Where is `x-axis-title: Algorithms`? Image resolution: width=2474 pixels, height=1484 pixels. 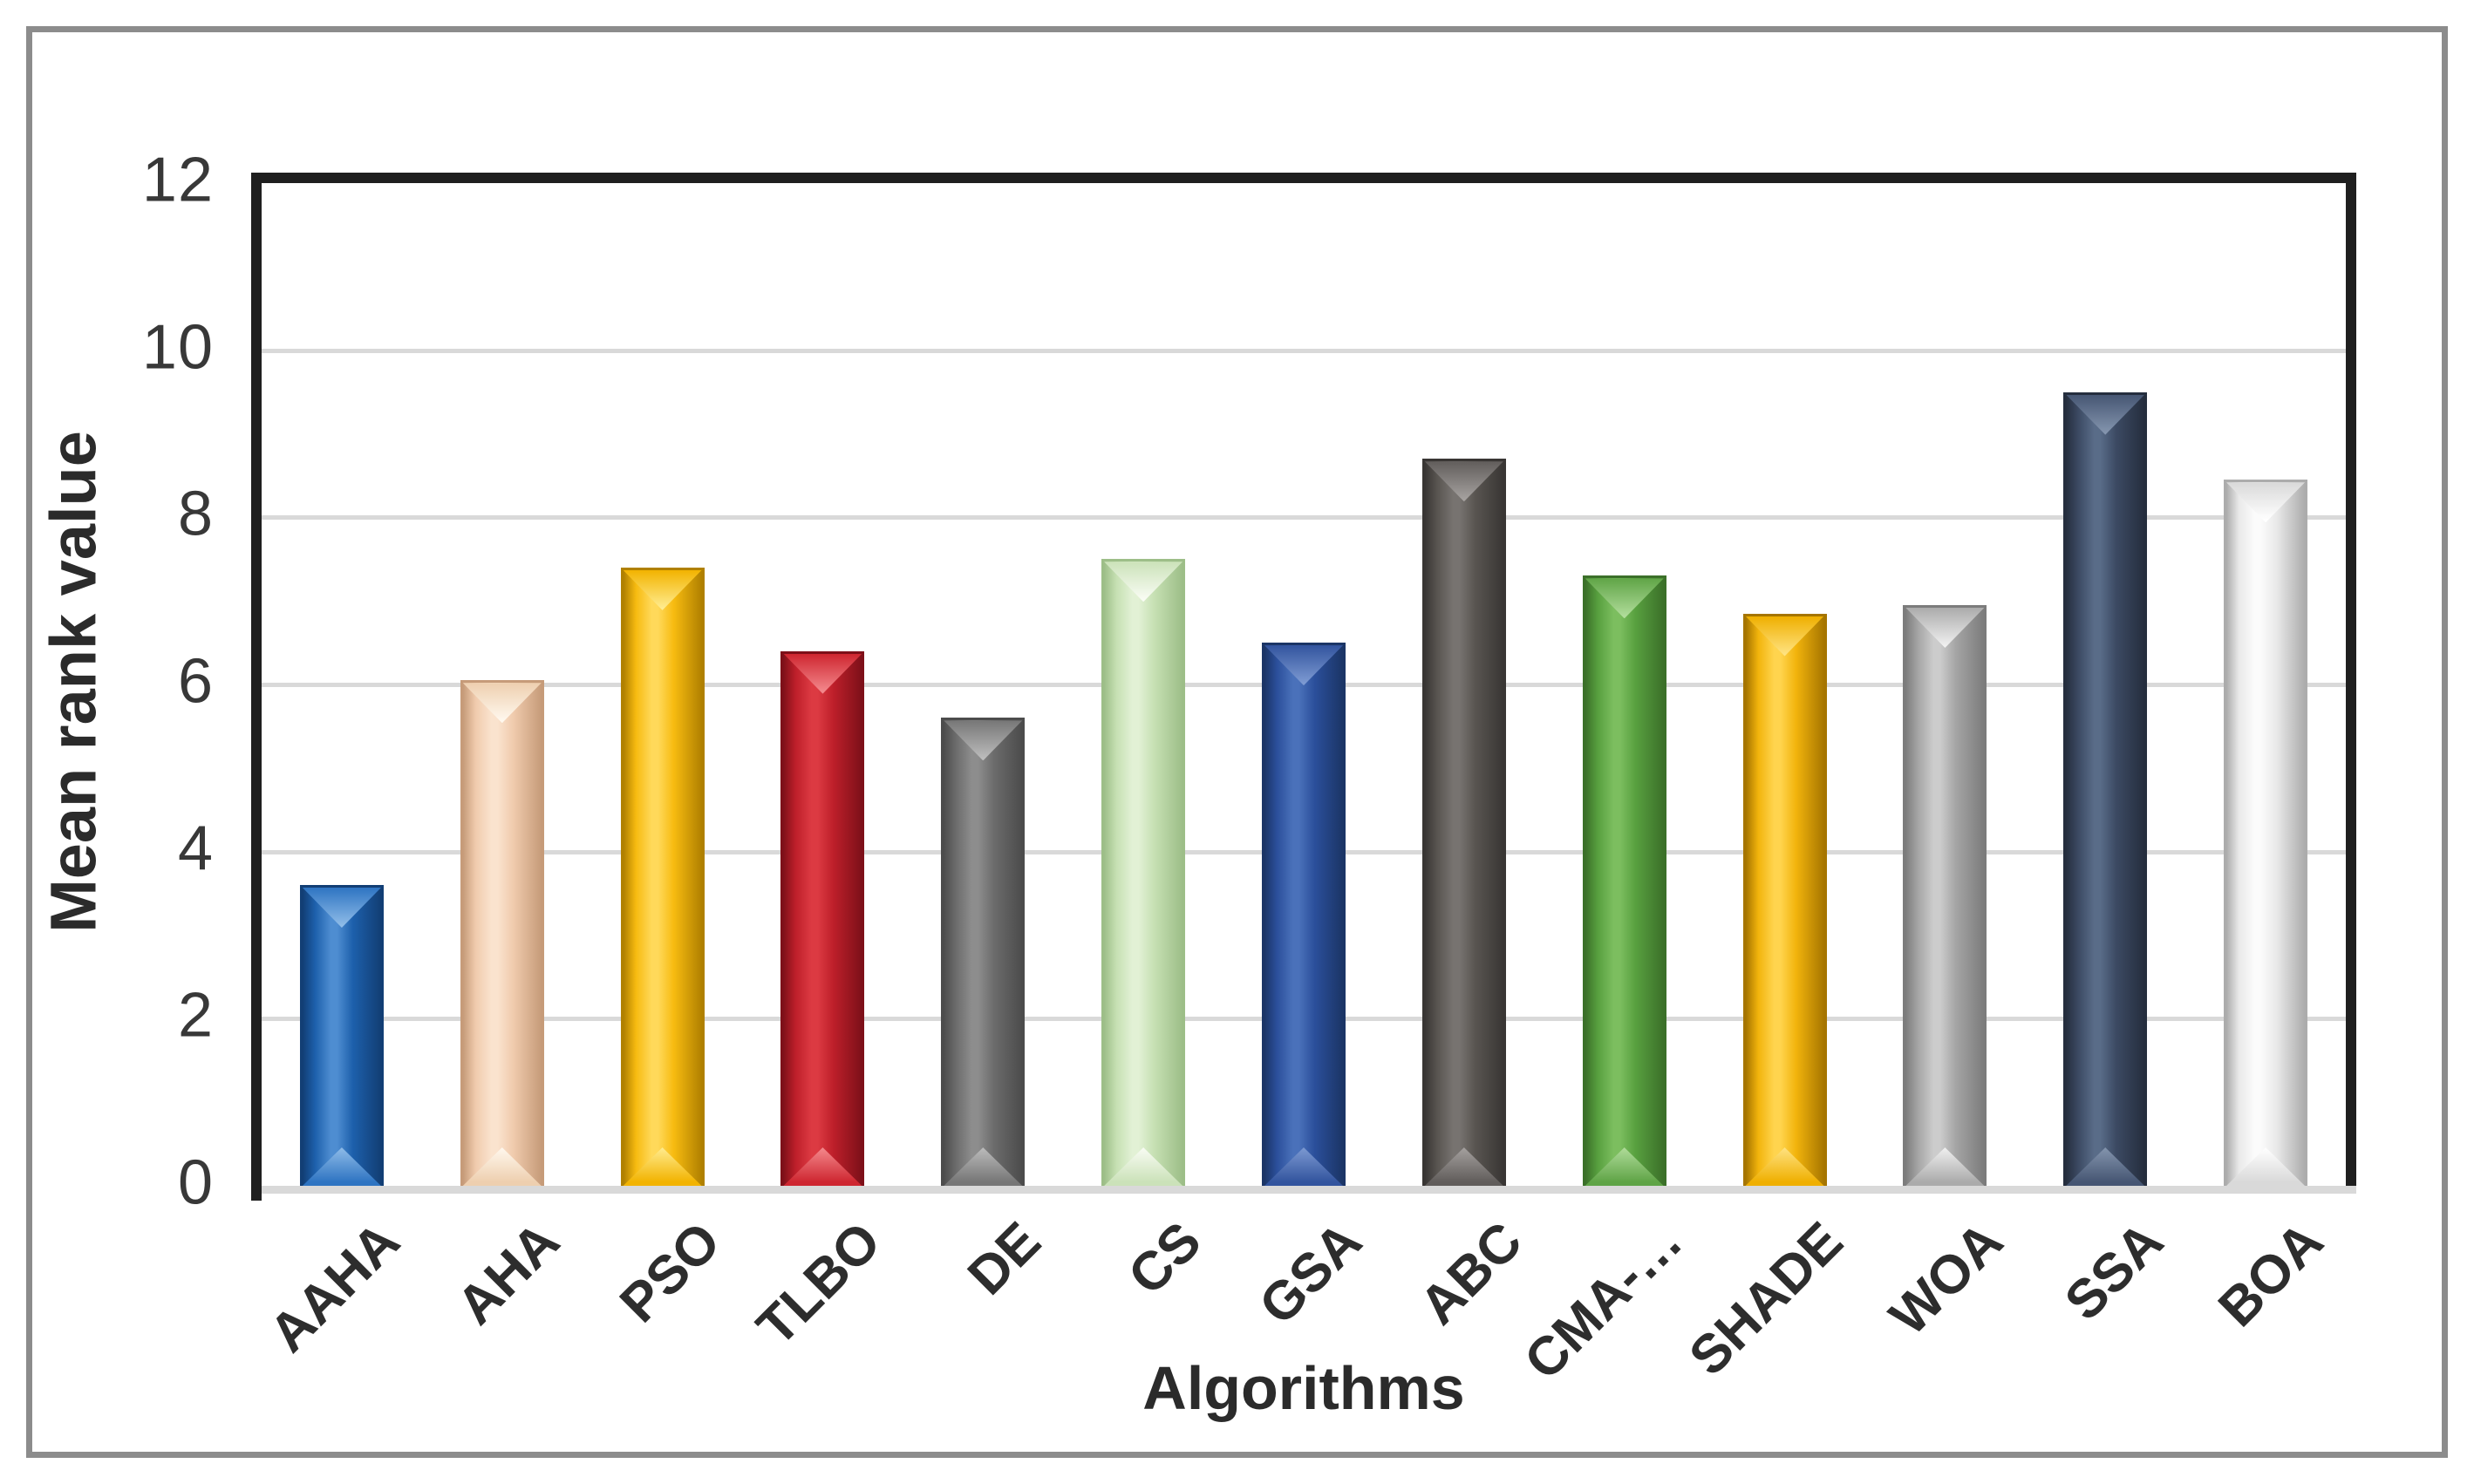
x-axis-title: Algorithms is located at coordinates (1303, 1388).